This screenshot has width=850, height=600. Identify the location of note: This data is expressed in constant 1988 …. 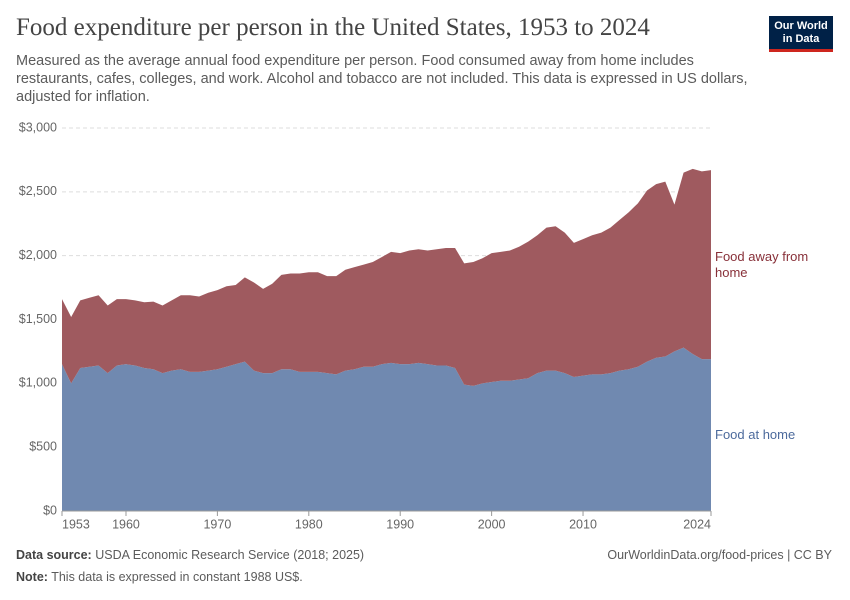
(177, 577).